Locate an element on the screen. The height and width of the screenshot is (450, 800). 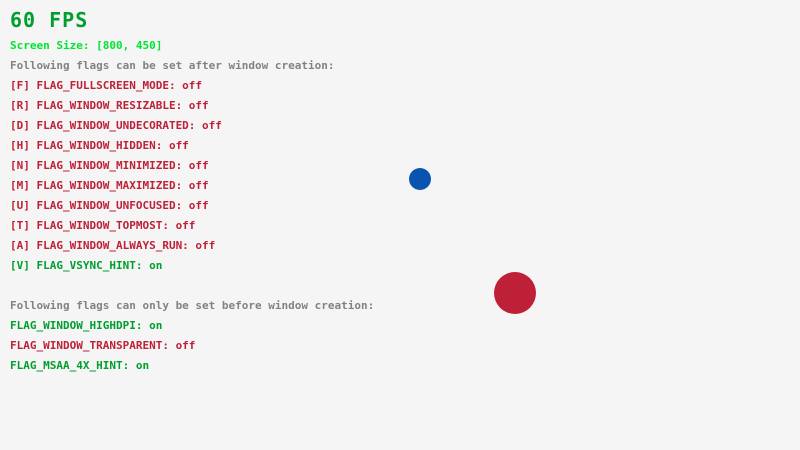
flag-window-transparent: FLAG_WINDOW_TRANSPARENT: off is located at coordinates (103, 345).